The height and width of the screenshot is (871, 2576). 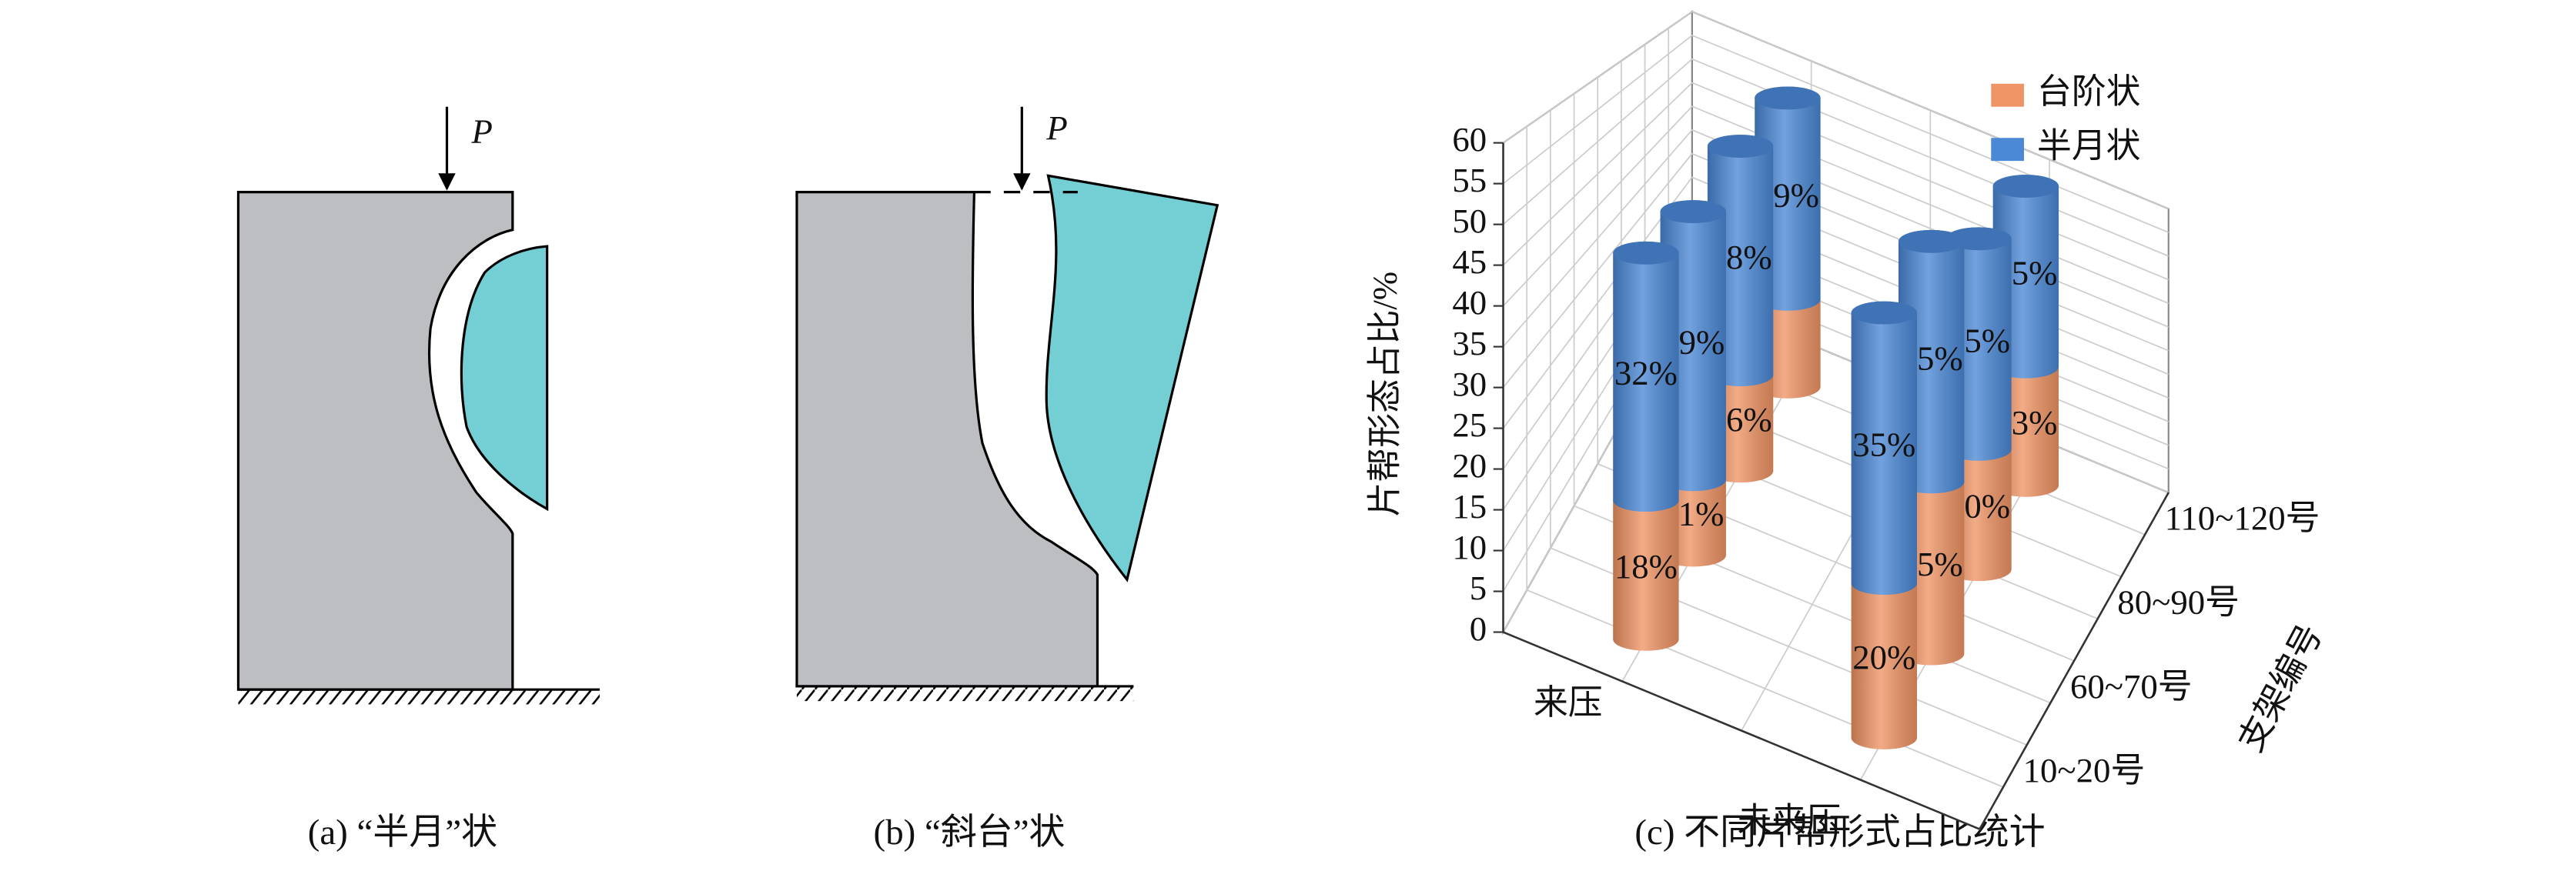 What do you see at coordinates (2088, 91) in the screenshot?
I see `legend-label: 台阶状` at bounding box center [2088, 91].